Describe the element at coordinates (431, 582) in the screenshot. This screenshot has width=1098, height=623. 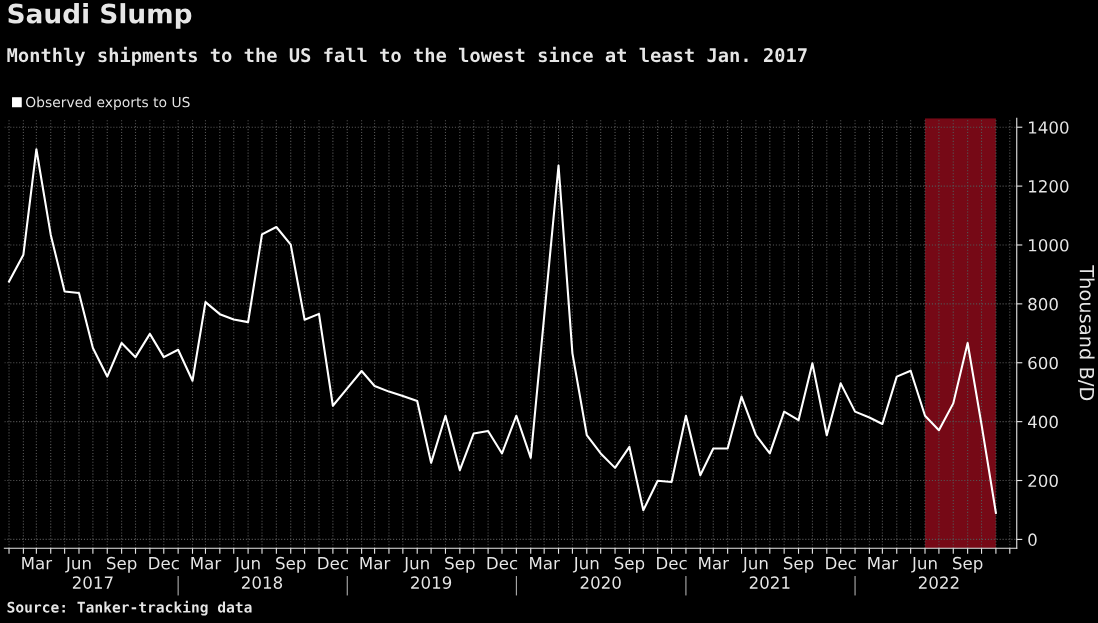
I see `x2-tick-label: 2019` at that location.